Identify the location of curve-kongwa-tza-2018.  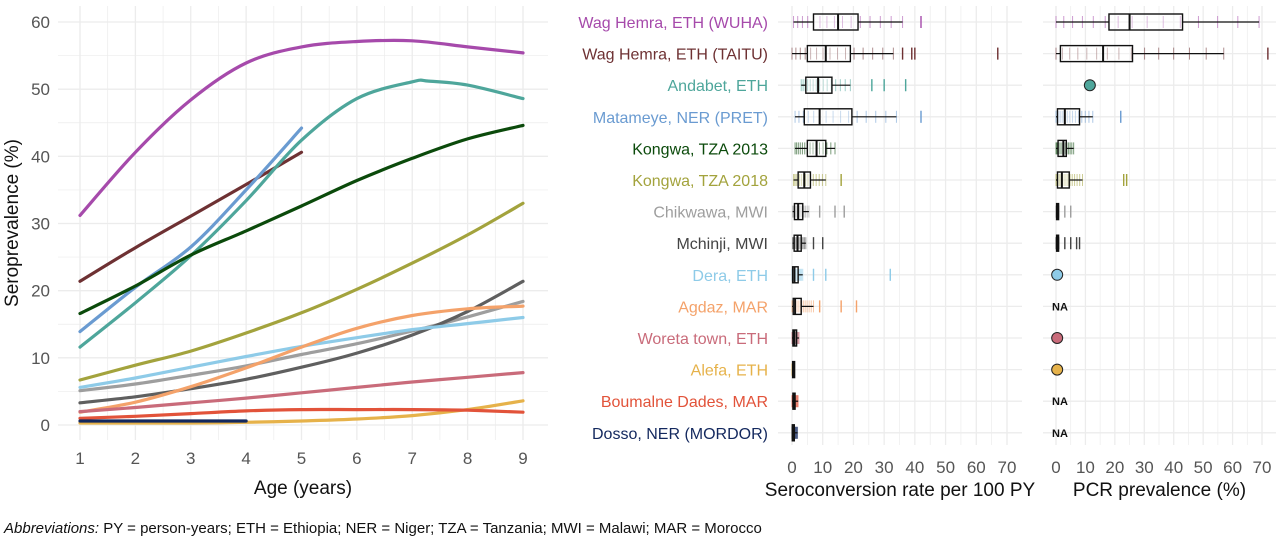
(301, 291).